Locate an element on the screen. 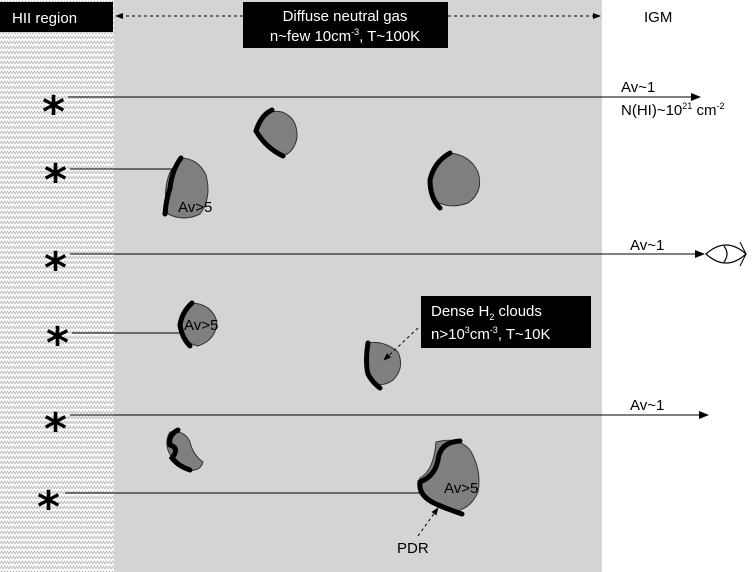 This screenshot has width=754, height=572. diffuse-subtitle: n~few 10cm-3, T~100K is located at coordinates (345, 36).